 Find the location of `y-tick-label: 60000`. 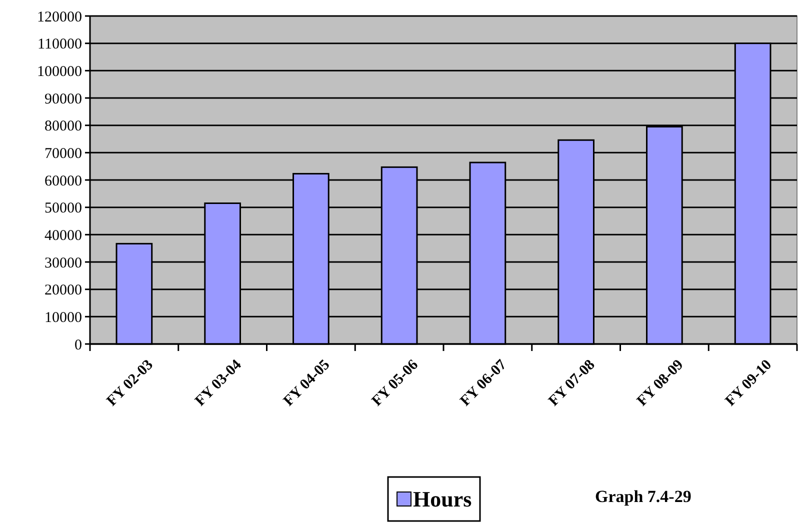

y-tick-label: 60000 is located at coordinates (63, 181).